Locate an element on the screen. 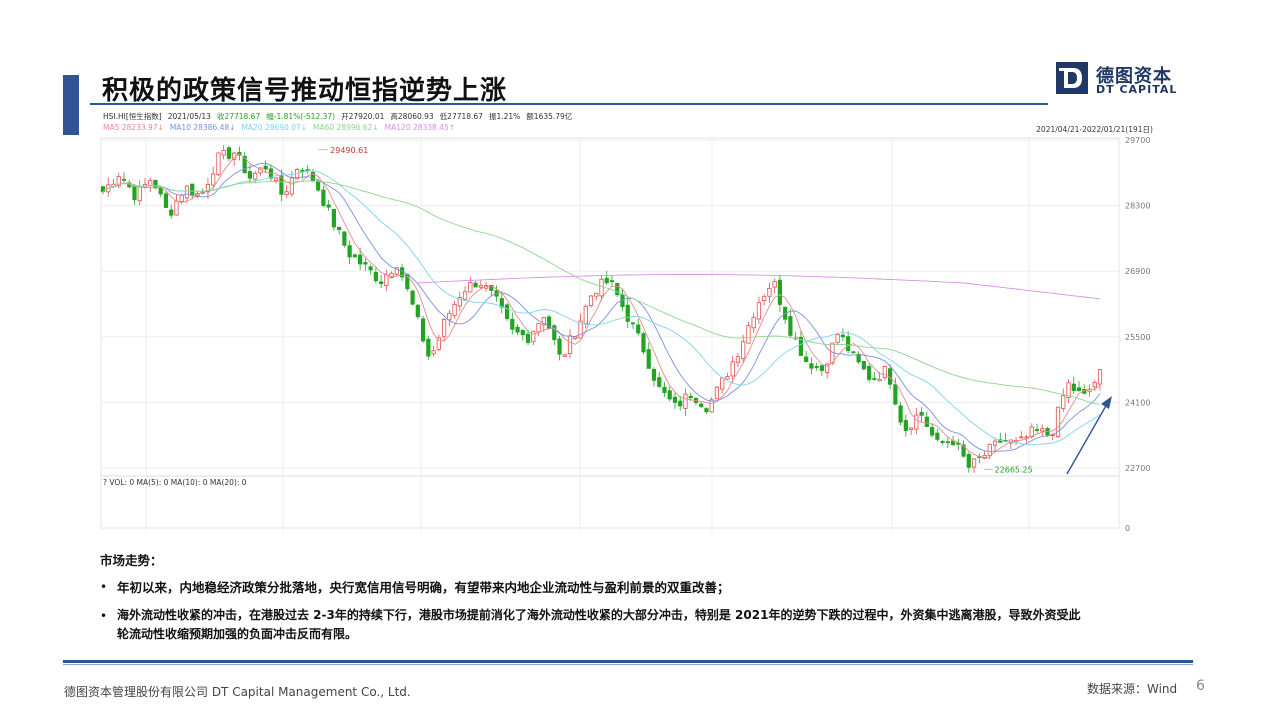 The width and height of the screenshot is (1280, 720). y-tick-label: 24100 is located at coordinates (1137, 402).